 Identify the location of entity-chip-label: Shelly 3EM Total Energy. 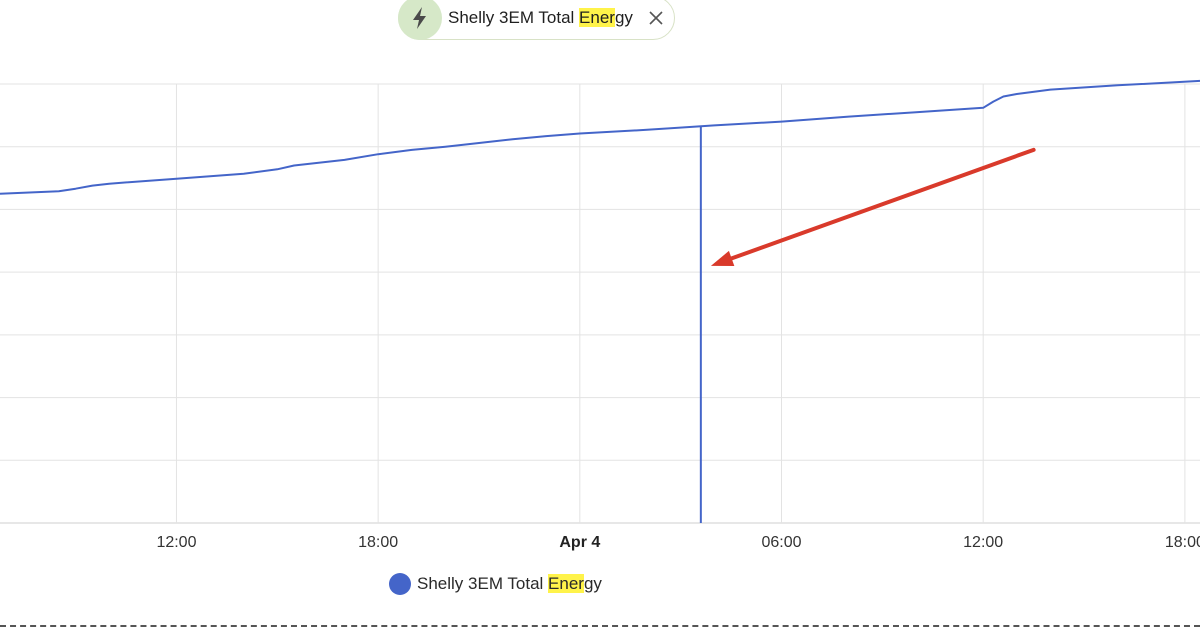
(540, 17).